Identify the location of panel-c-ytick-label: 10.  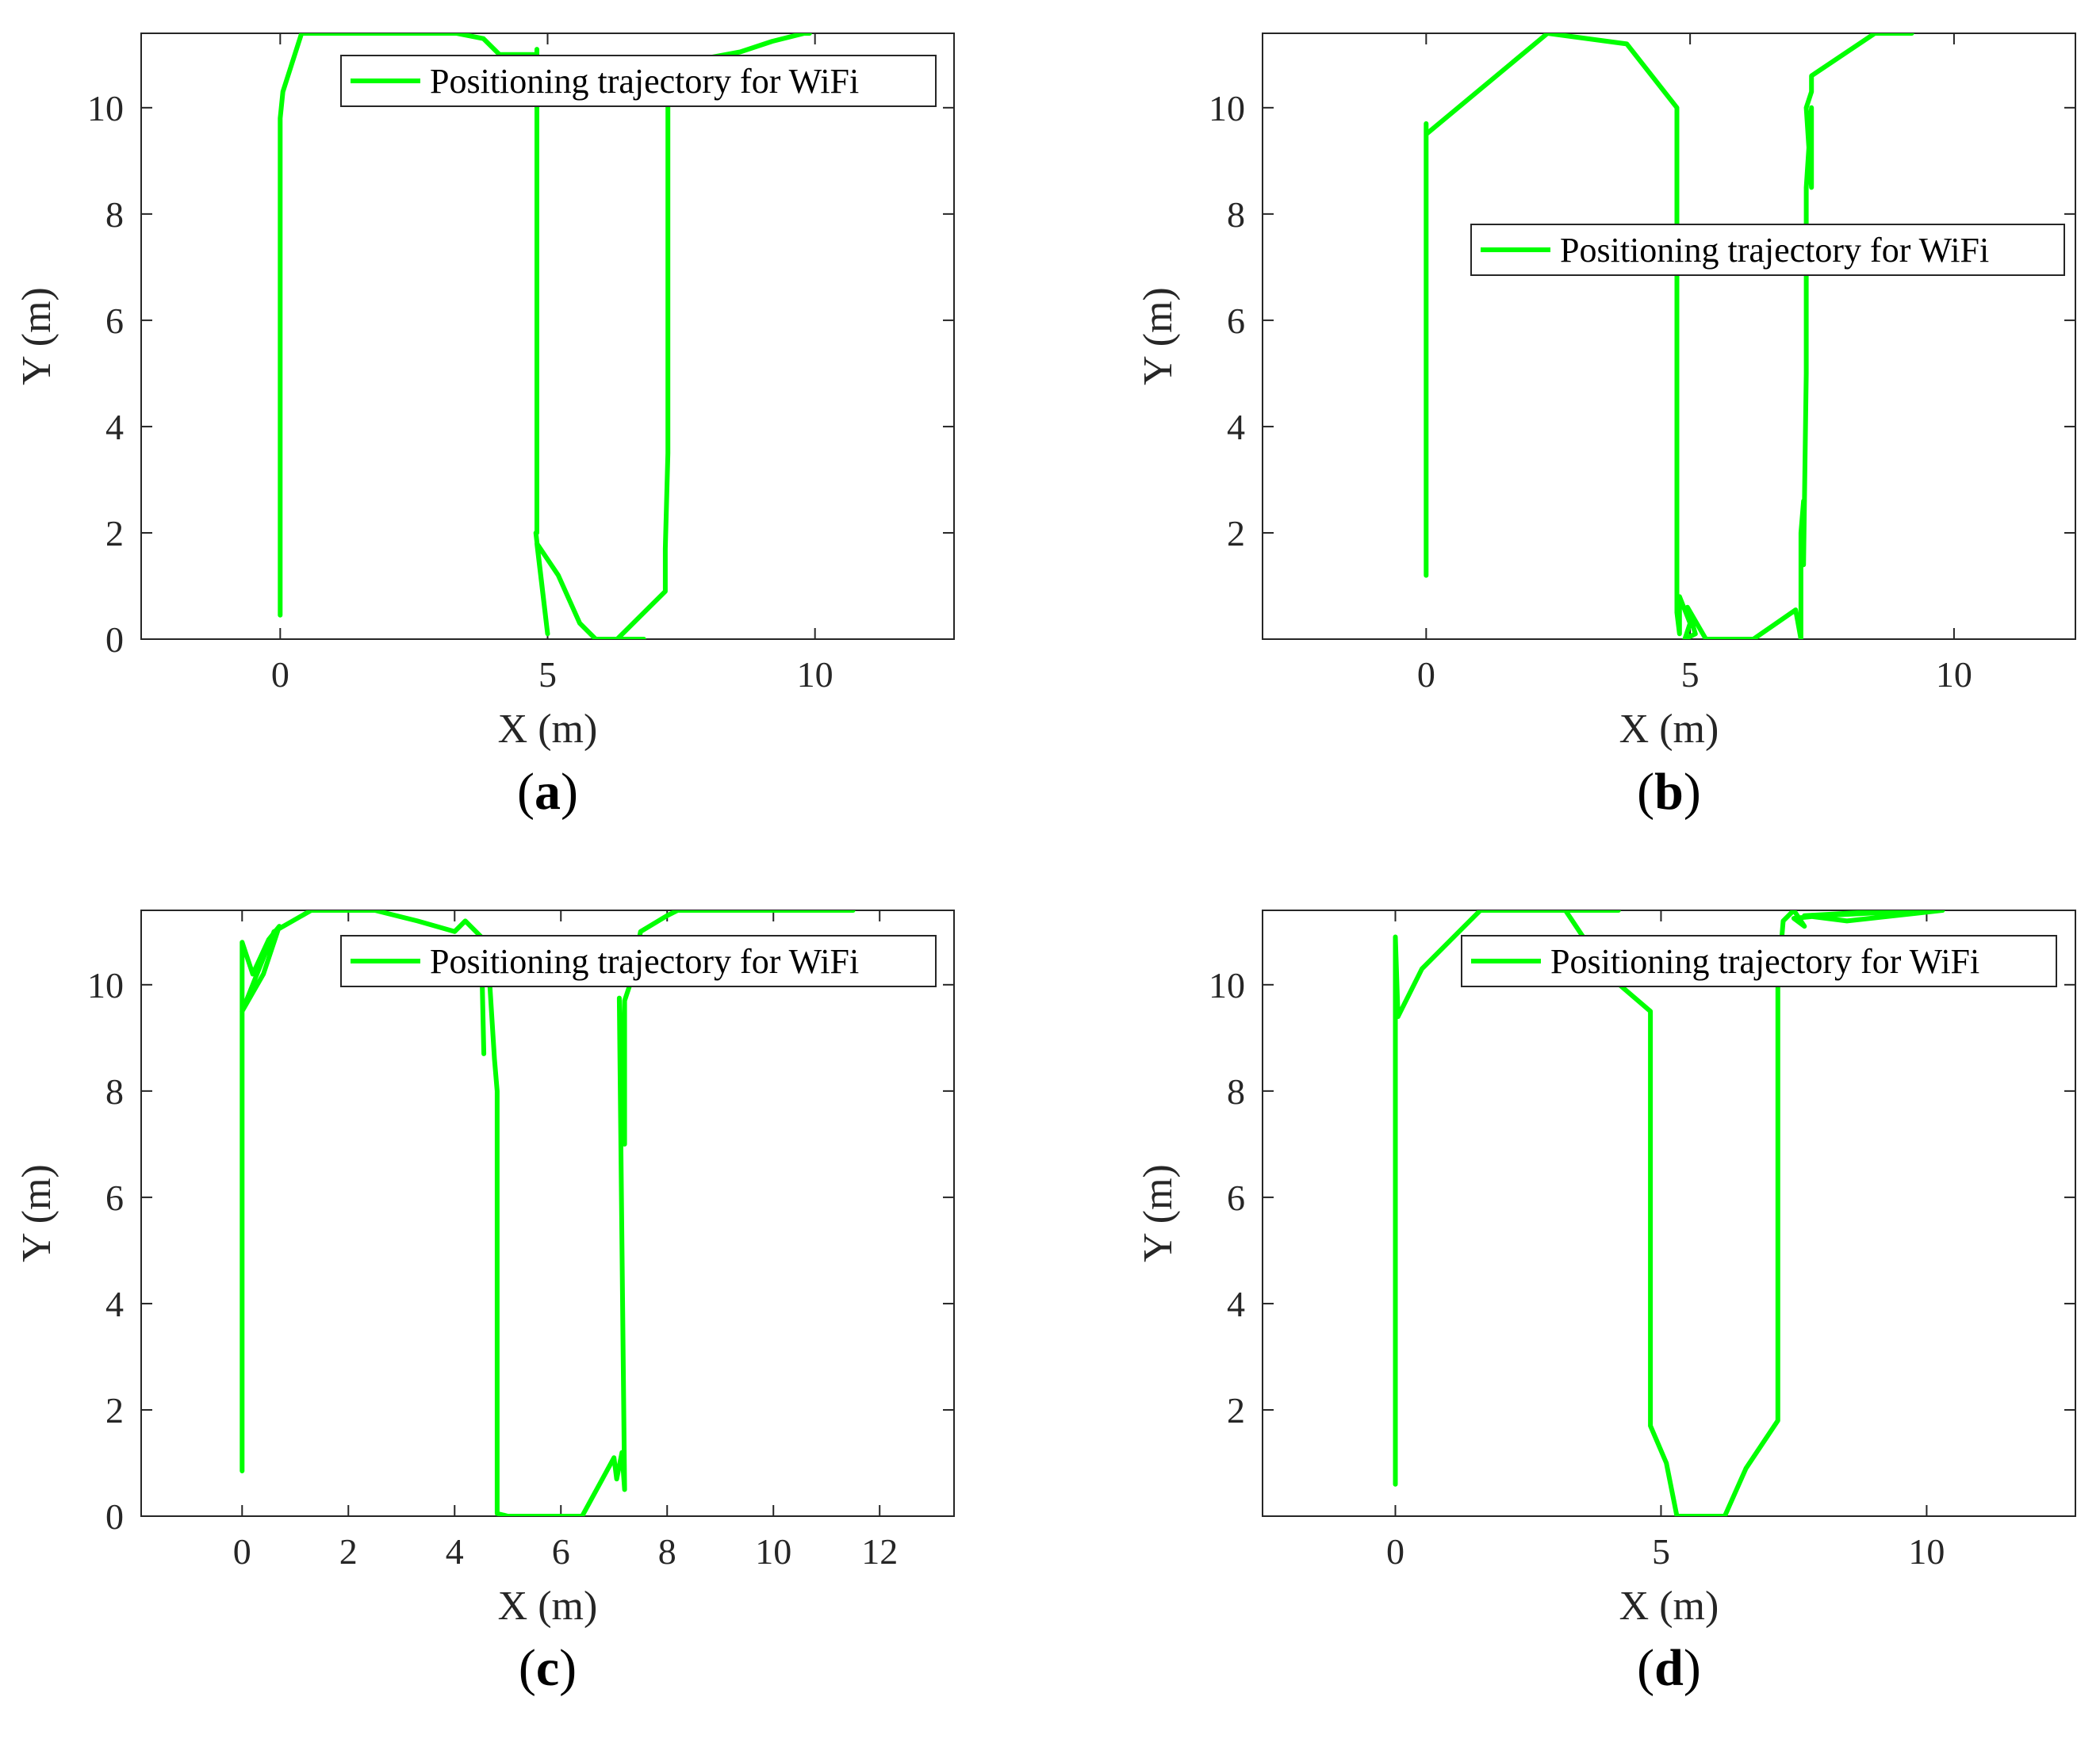
(106, 985).